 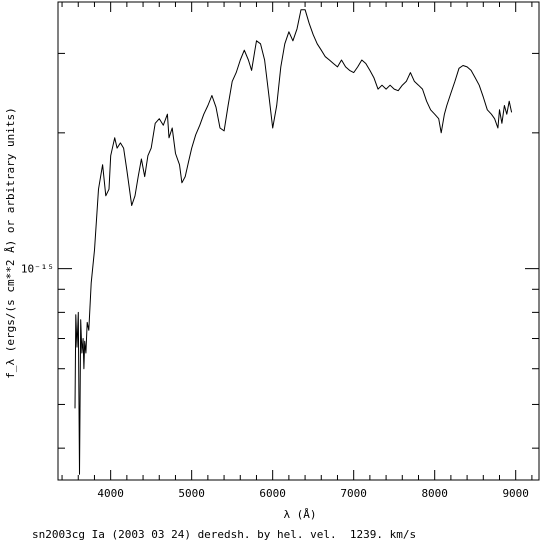 What do you see at coordinates (299, 514) in the screenshot?
I see `x-axis-label: λ (Å)` at bounding box center [299, 514].